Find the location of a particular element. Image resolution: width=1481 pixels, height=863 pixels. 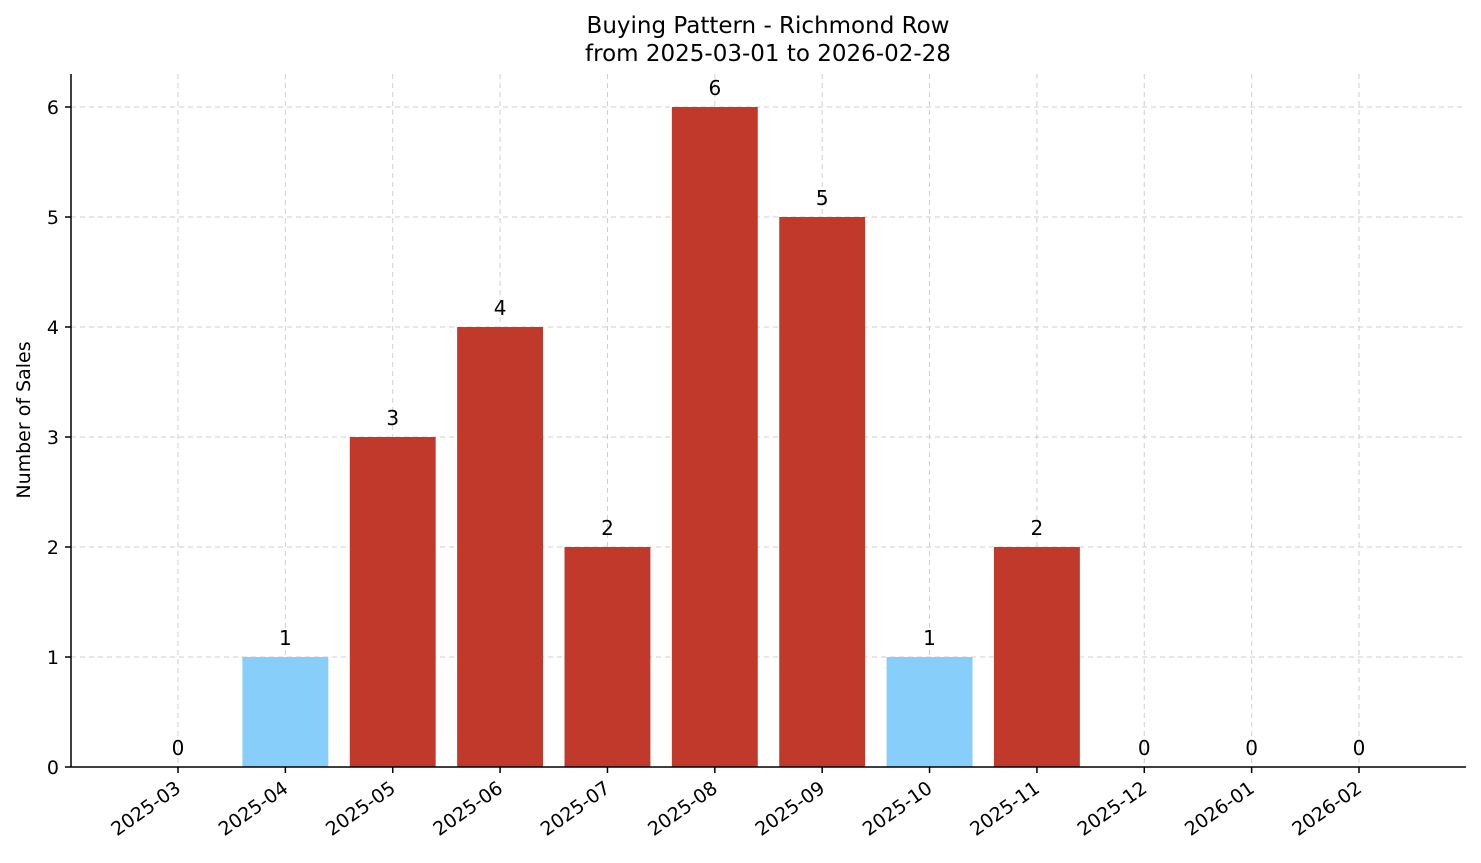

y-tick-label: 5 is located at coordinates (53, 218).